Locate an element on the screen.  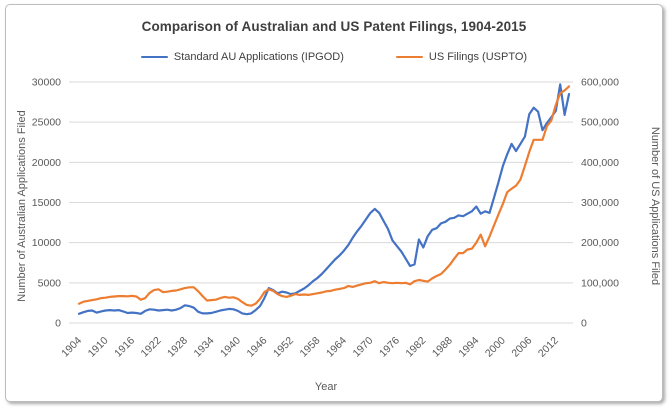
au-line-swatch-icon is located at coordinates (154, 57).